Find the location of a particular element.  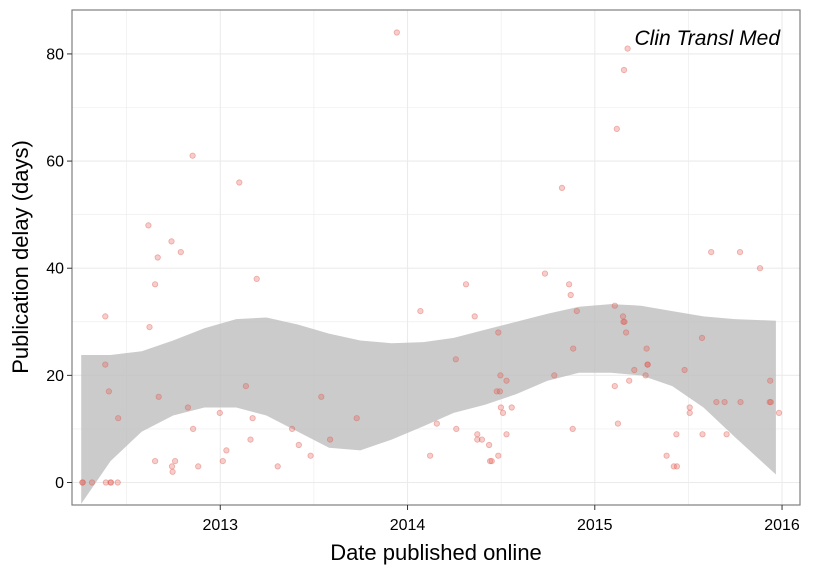

chart-annotation: Clin Transl Med is located at coordinates (708, 38).